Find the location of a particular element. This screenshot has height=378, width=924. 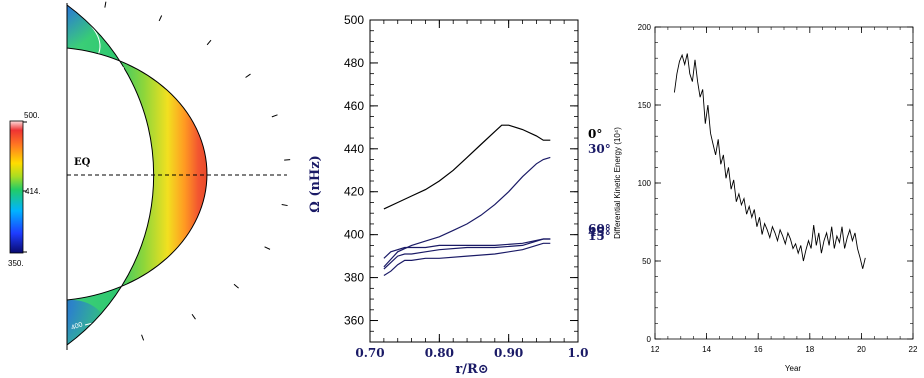

y-tick-label: 200 is located at coordinates (645, 27).